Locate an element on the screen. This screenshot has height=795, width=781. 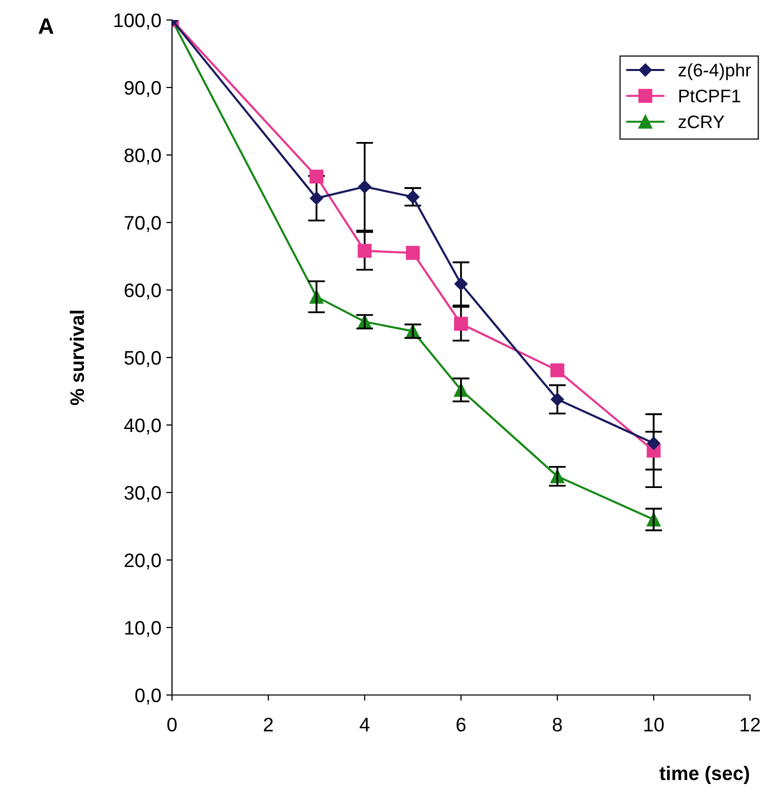
text: A is located at coordinates (46, 26).